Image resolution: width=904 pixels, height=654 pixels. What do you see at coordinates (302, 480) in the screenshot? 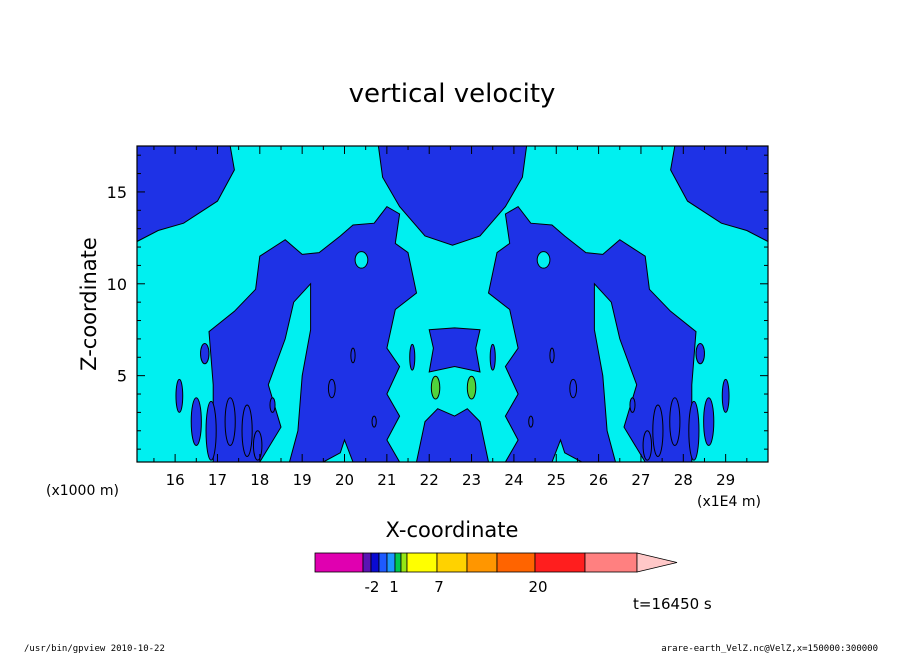
I see `x-tick-label: 19` at bounding box center [302, 480].